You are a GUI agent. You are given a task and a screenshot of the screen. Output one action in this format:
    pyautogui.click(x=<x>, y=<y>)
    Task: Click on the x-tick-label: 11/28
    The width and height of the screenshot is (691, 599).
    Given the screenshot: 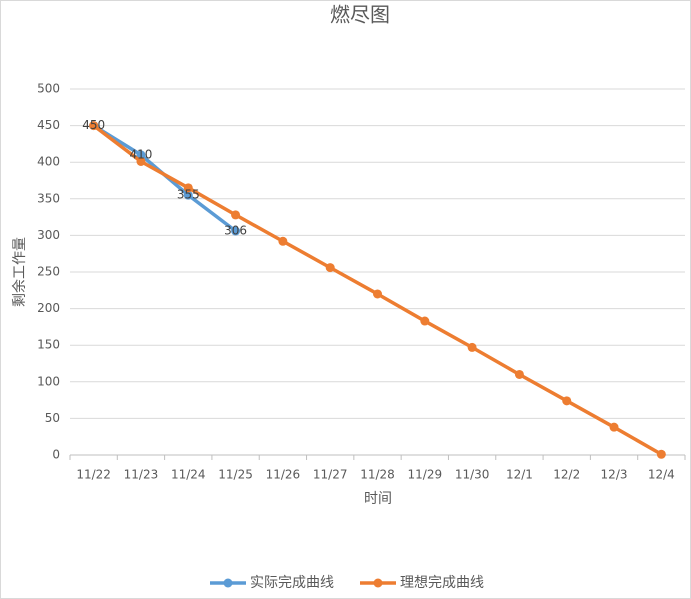 What is the action you would take?
    pyautogui.click(x=377, y=475)
    